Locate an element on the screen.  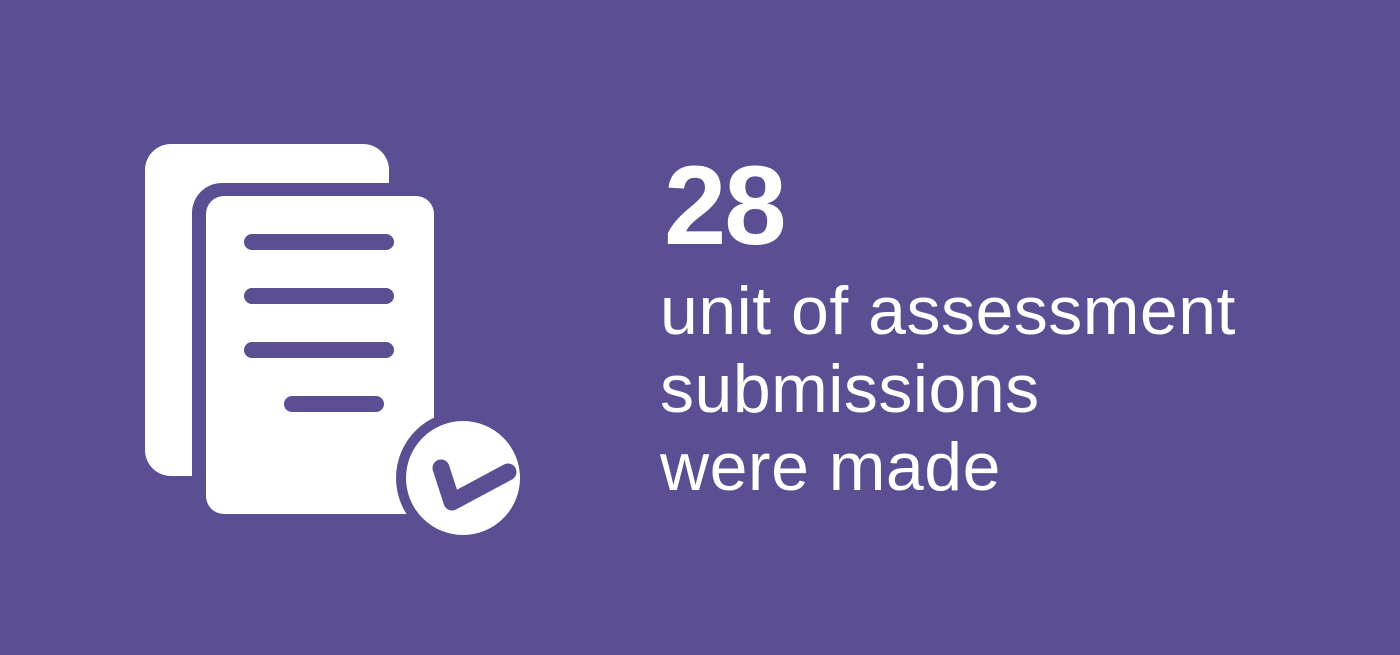
check-badge-circle is located at coordinates (463, 478).